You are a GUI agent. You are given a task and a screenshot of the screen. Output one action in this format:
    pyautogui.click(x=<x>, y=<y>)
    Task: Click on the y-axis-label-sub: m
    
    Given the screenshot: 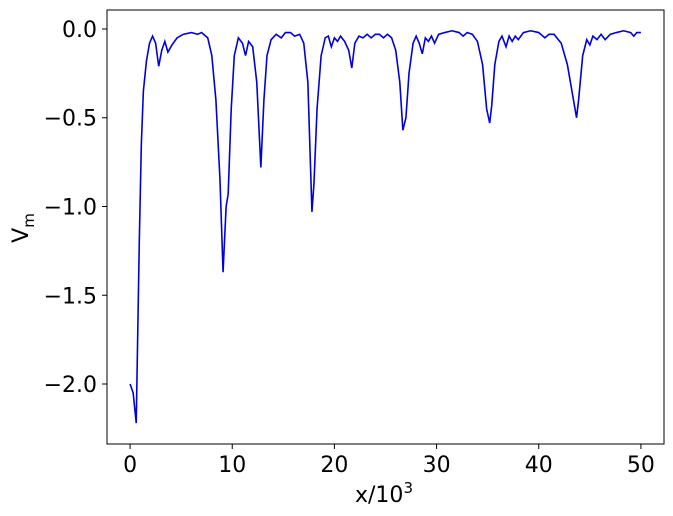 What is the action you would take?
    pyautogui.click(x=29, y=220)
    